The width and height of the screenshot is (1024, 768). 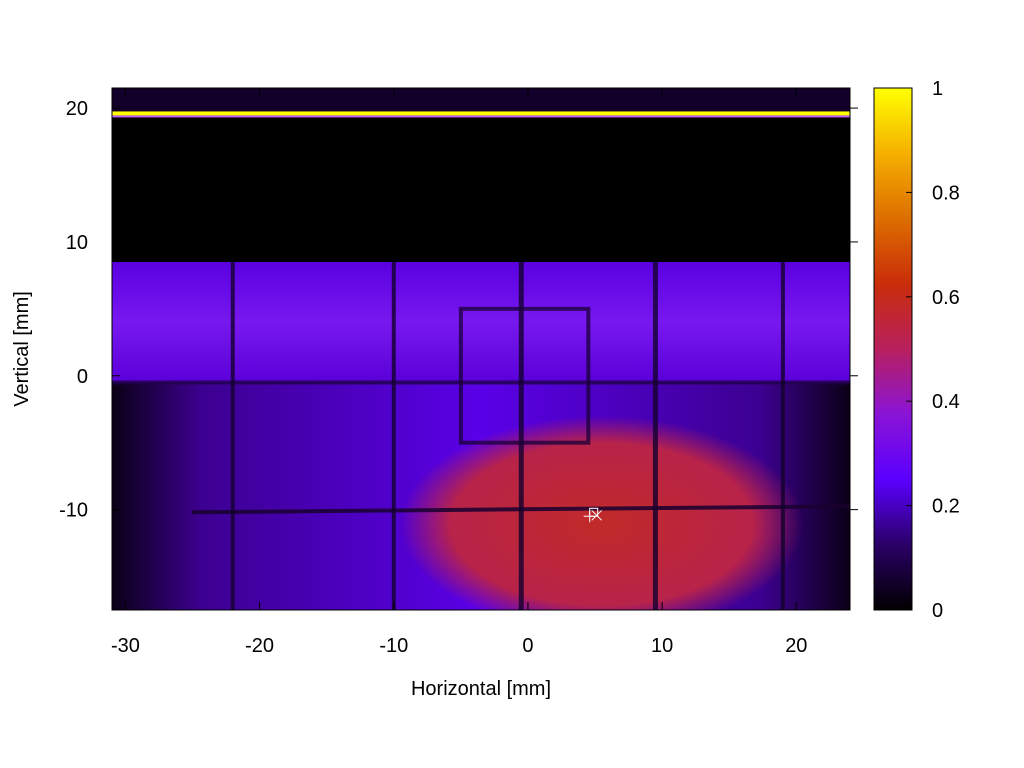 I want to click on x-tick-label: -20, so click(x=259, y=646).